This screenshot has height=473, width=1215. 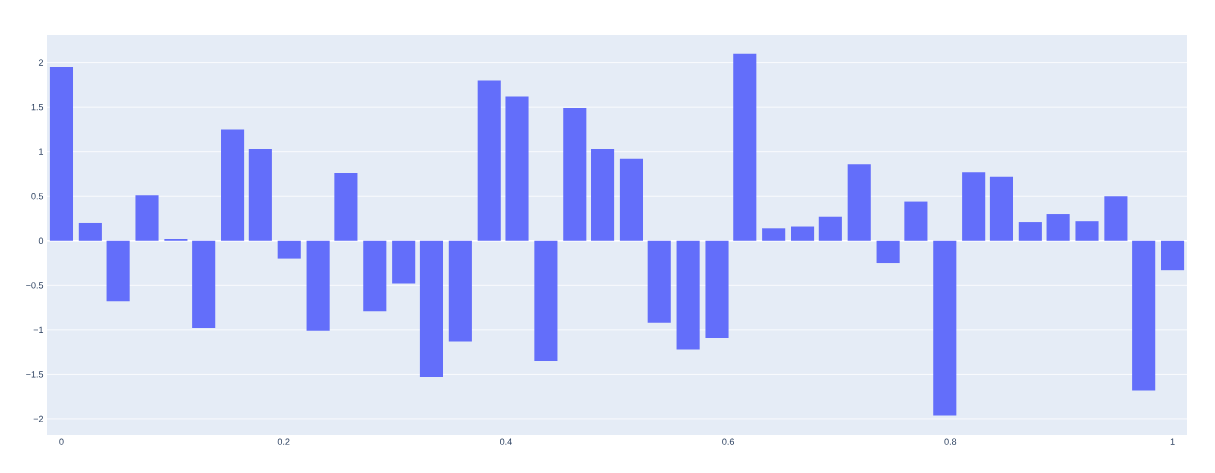 What do you see at coordinates (1172, 441) in the screenshot?
I see `x-tick-label: 1` at bounding box center [1172, 441].